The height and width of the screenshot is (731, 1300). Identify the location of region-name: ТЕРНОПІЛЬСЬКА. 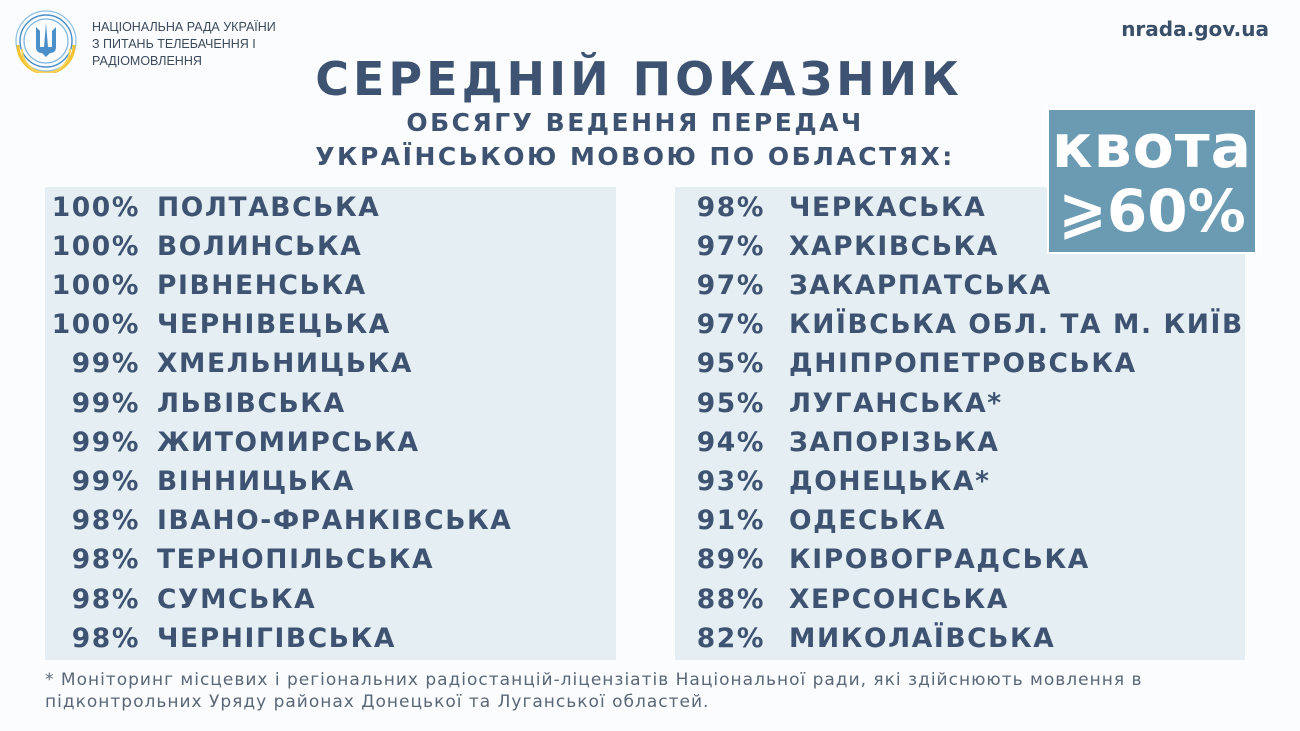
(296, 560).